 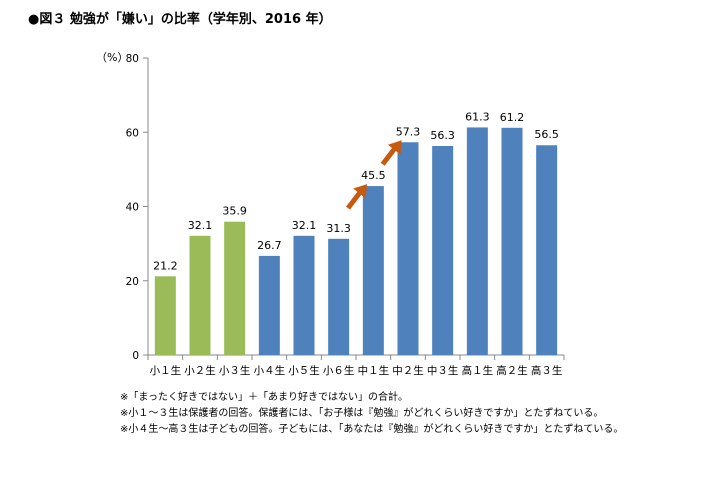 What do you see at coordinates (269, 245) in the screenshot?
I see `data-label: 26.7` at bounding box center [269, 245].